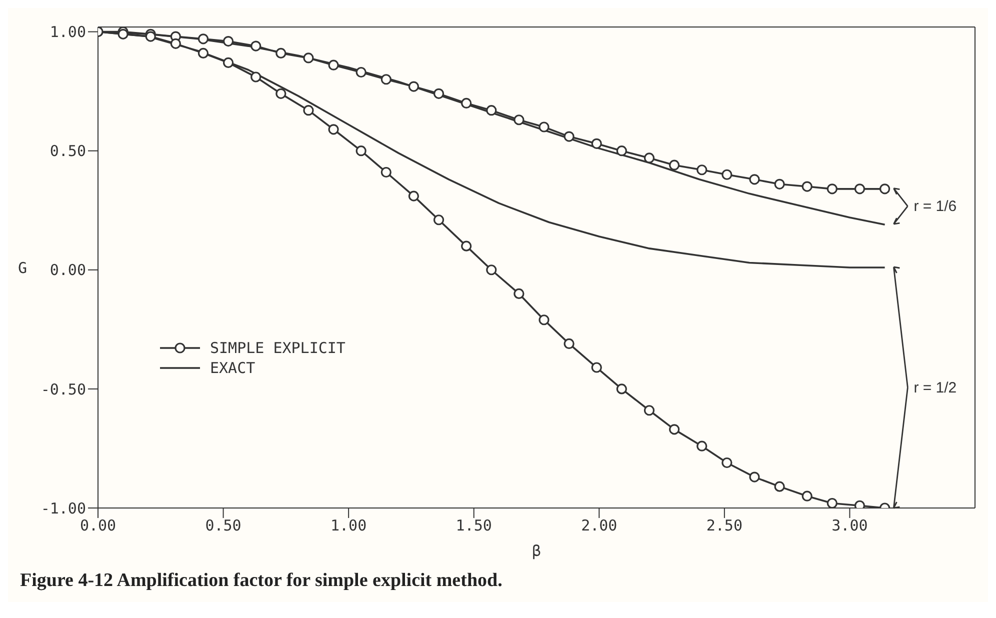 This screenshot has height=618, width=996. What do you see at coordinates (348, 525) in the screenshot?
I see `x-tick-label: 1.00` at bounding box center [348, 525].